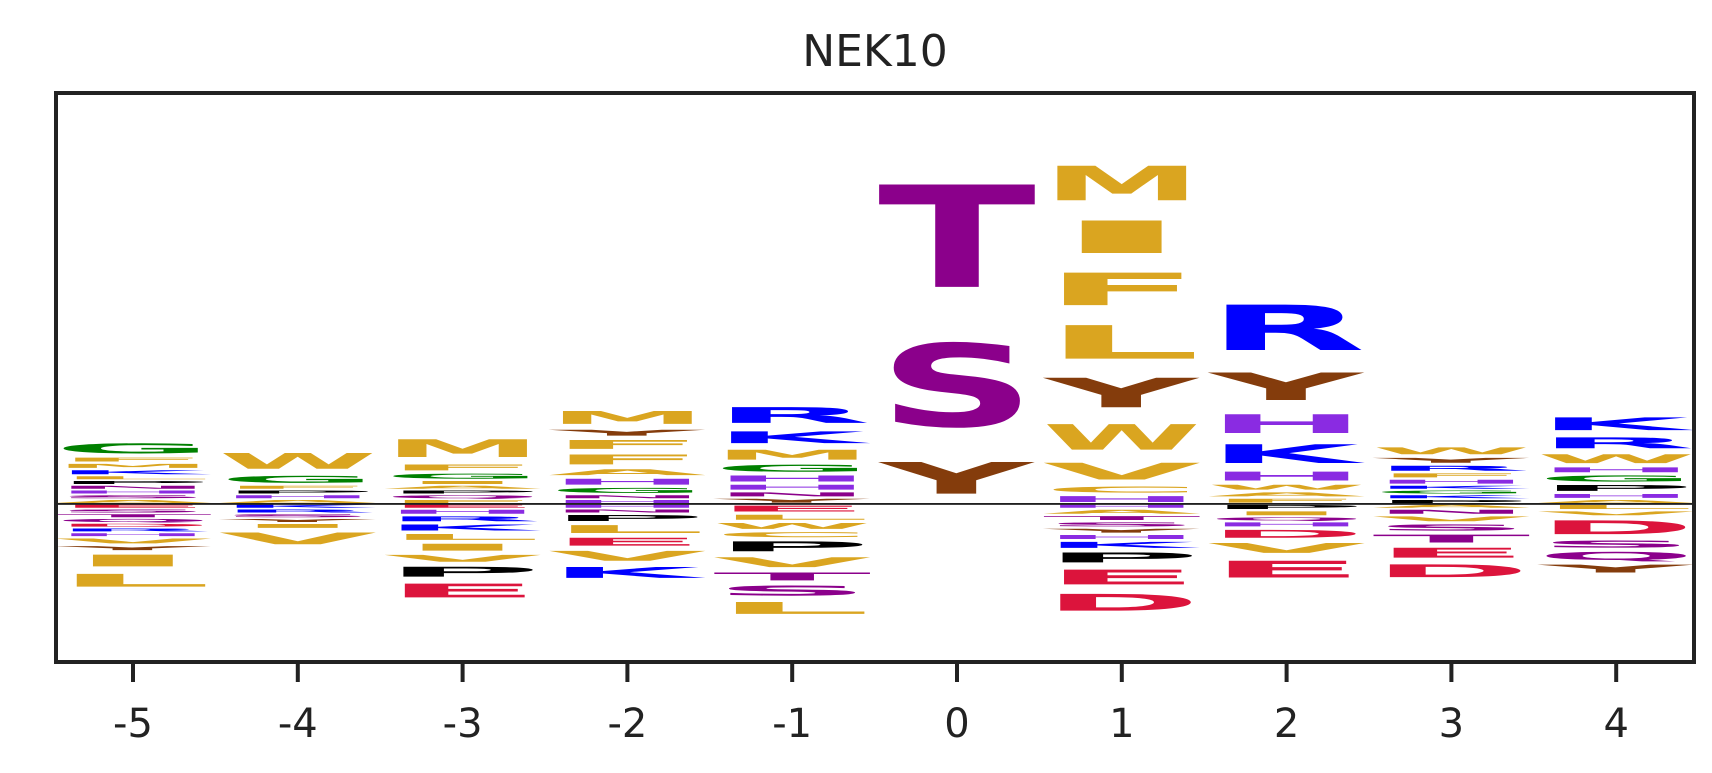  What do you see at coordinates (1122, 437) in the screenshot?
I see `logo-letter-w-pos1-up3: W` at bounding box center [1122, 437].